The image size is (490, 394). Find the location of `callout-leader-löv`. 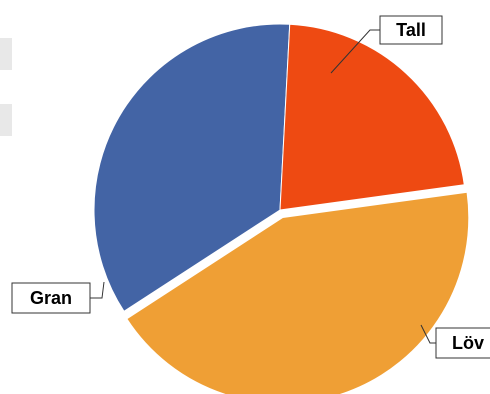

callout-leader-löv is located at coordinates (428, 334).